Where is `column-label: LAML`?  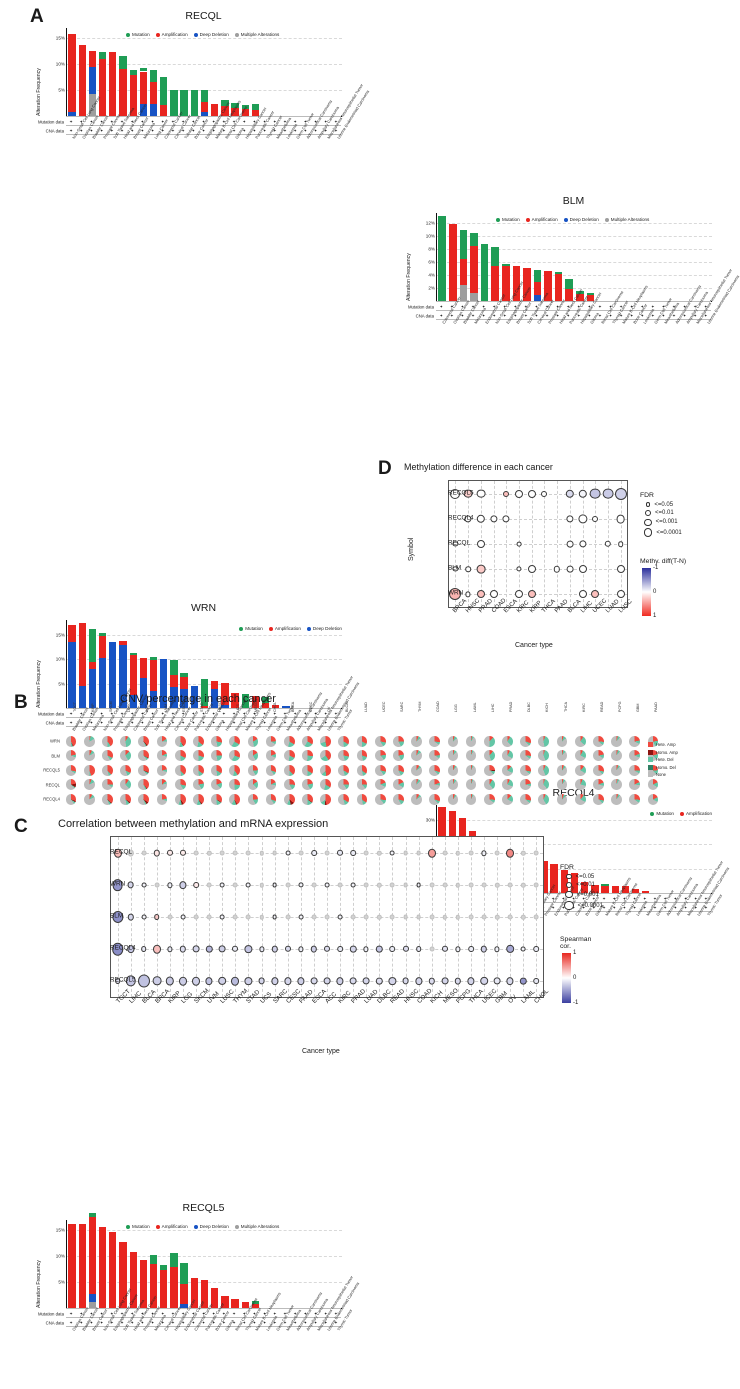
column-label: LAML is located at coordinates (474, 707).